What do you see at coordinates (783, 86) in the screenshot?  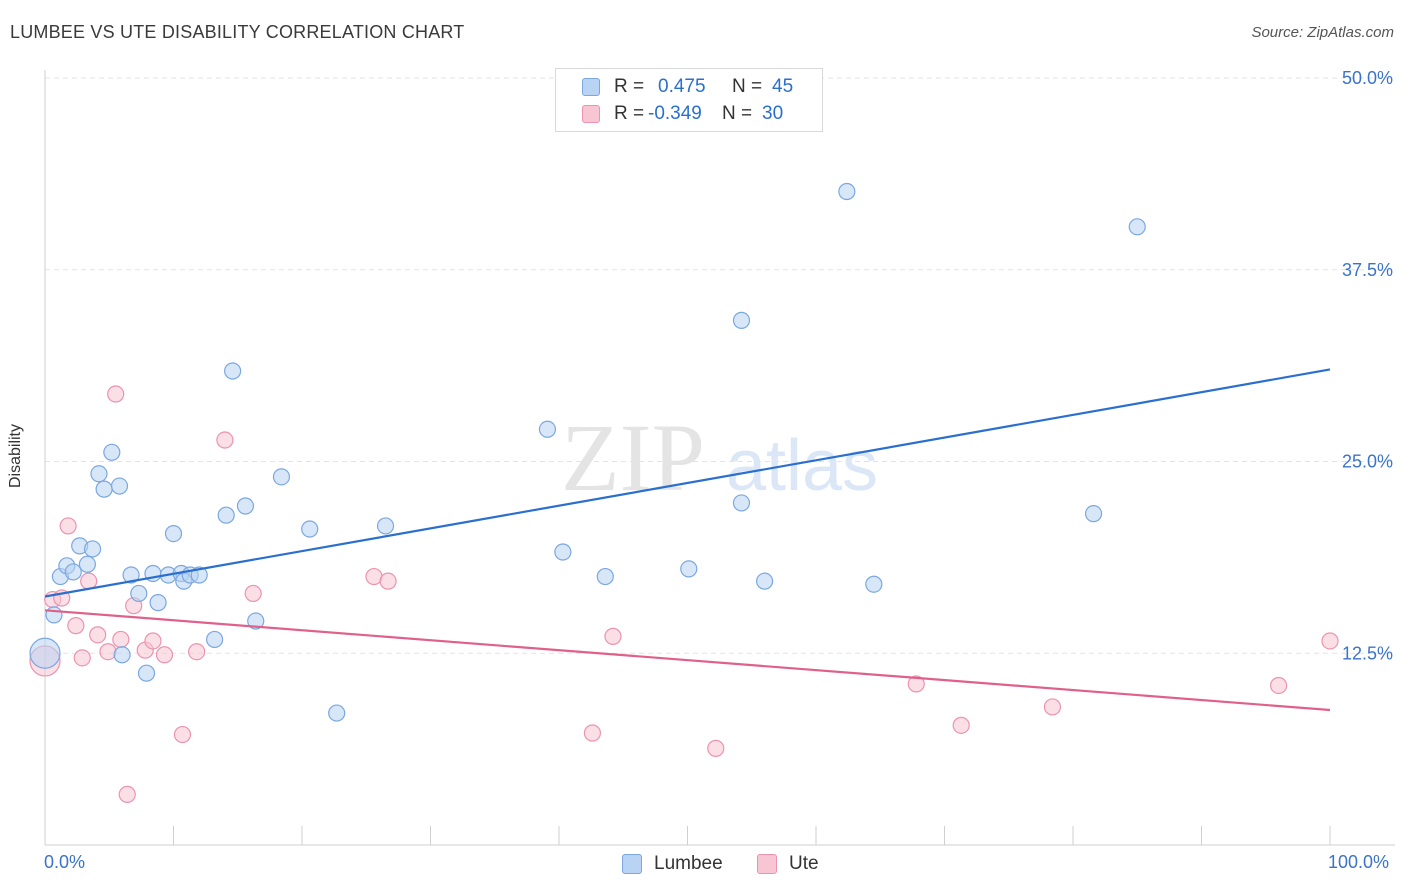 I see `legend-n-value: 45` at bounding box center [783, 86].